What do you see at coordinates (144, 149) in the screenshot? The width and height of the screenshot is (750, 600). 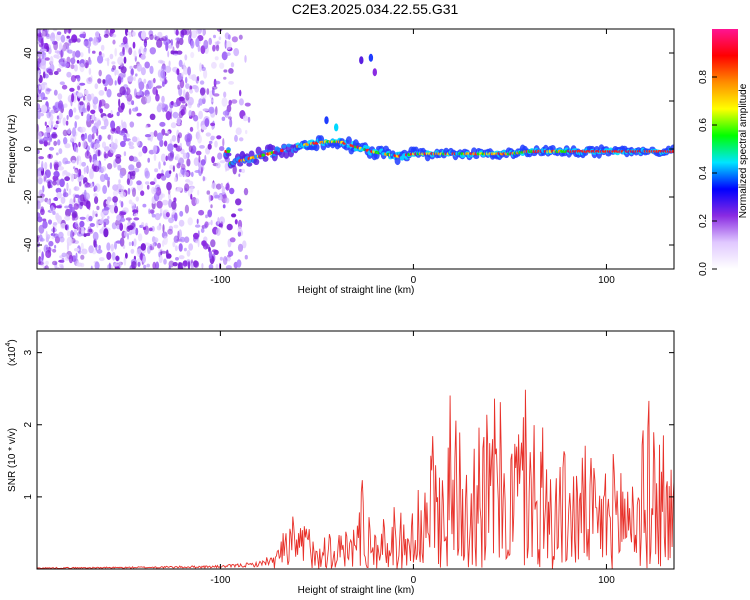 I see `noise-speckles` at bounding box center [144, 149].